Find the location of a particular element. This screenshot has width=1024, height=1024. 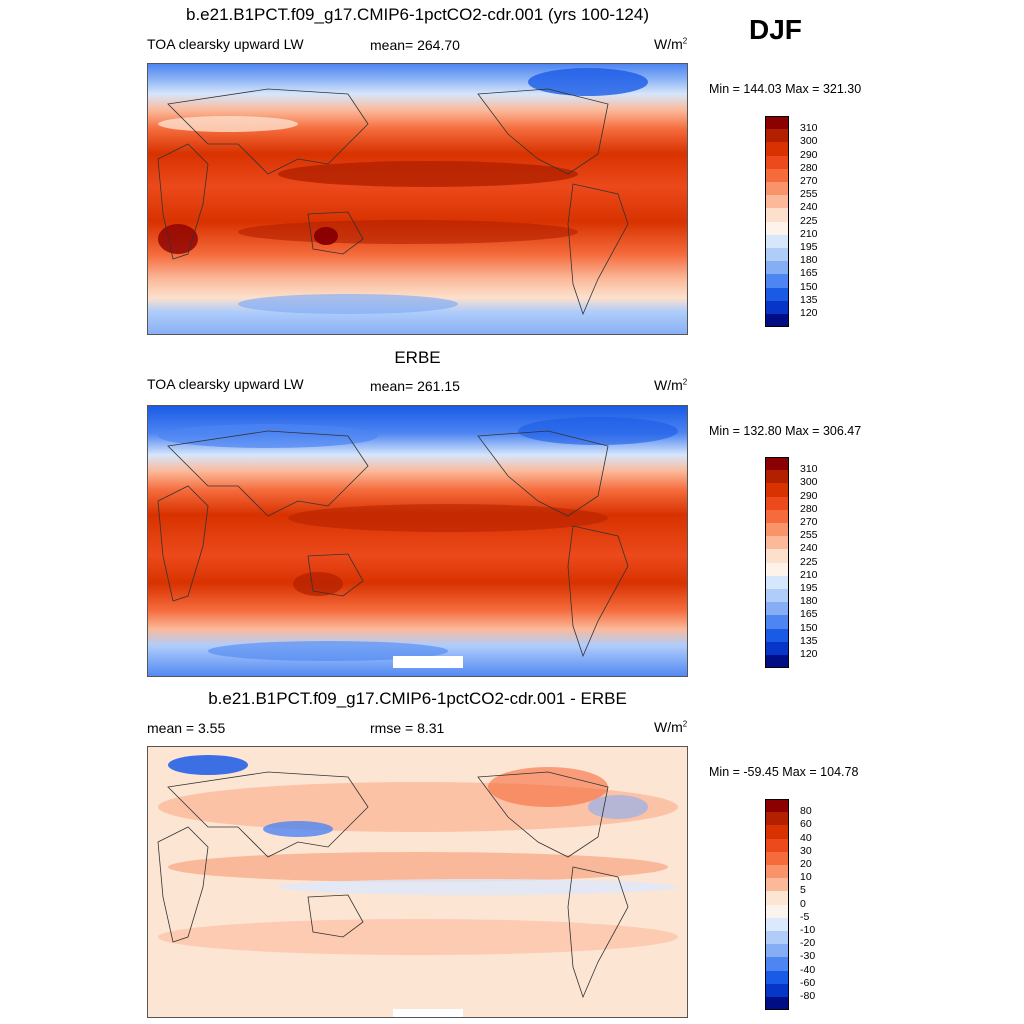

panel-3-map is located at coordinates (417, 882).